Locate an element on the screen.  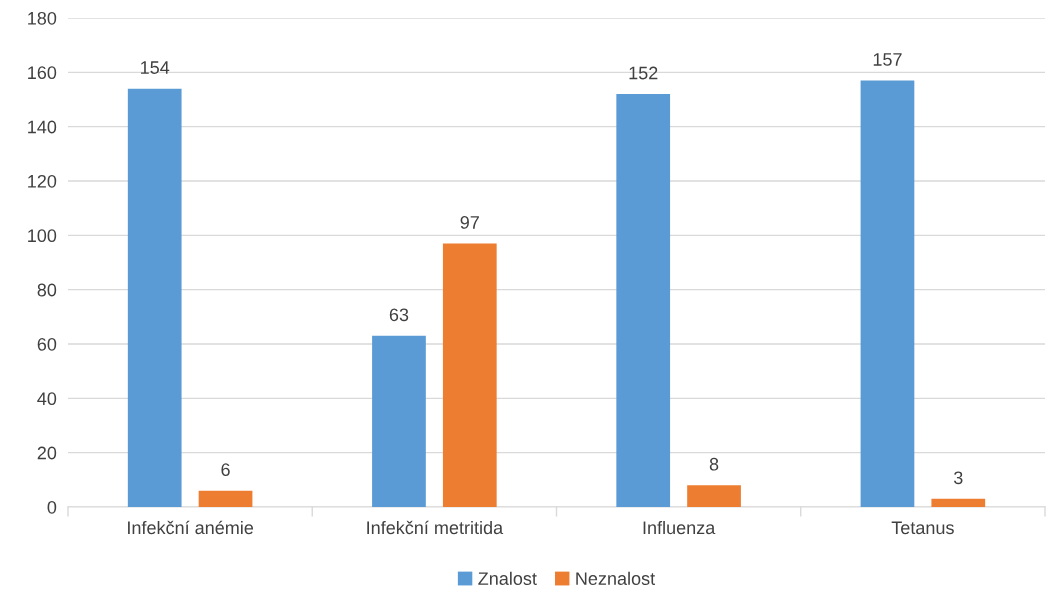
data-label: 3 is located at coordinates (958, 478).